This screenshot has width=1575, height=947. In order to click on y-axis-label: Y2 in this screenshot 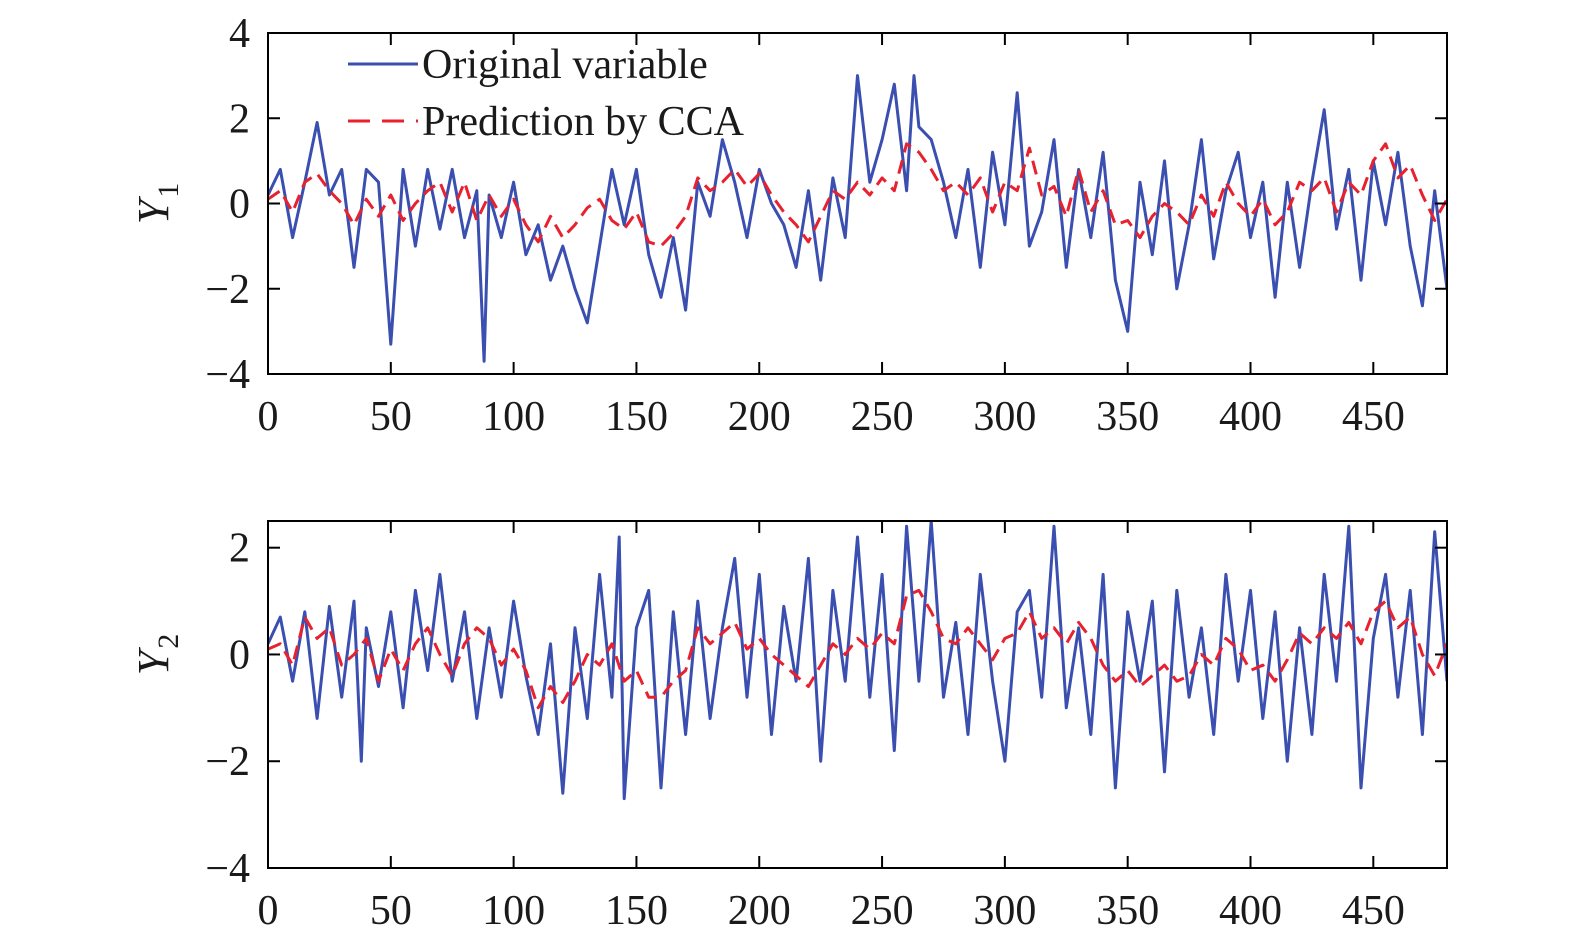, I will do `click(157, 654)`.